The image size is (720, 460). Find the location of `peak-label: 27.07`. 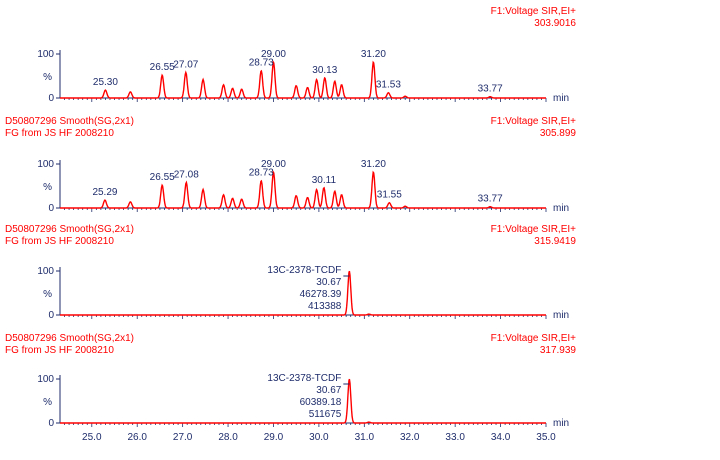

peak-label: 27.07 is located at coordinates (185, 64).